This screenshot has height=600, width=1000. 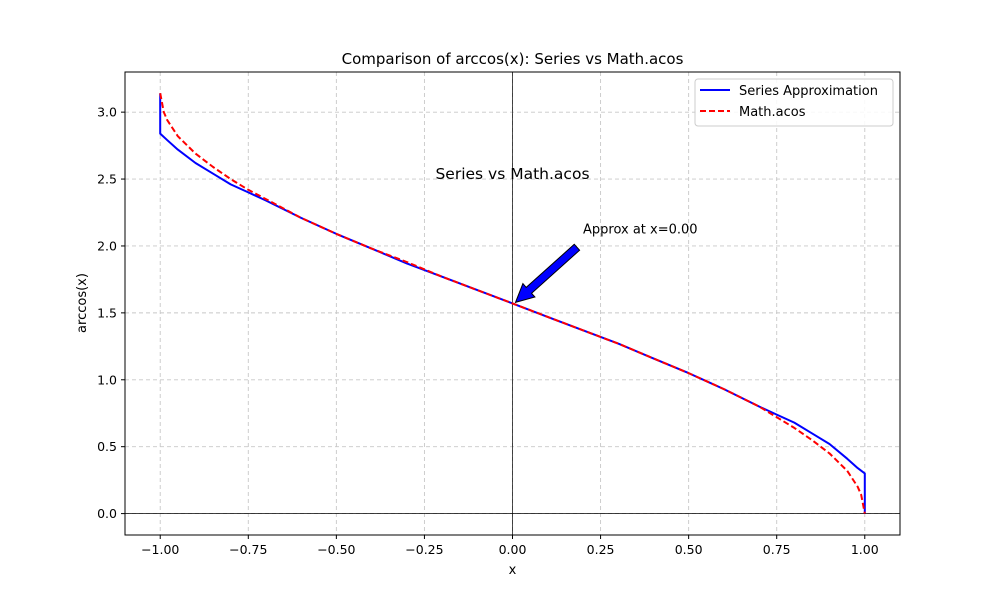 I want to click on annotation-text: Approx at x=0.00, so click(x=640, y=229).